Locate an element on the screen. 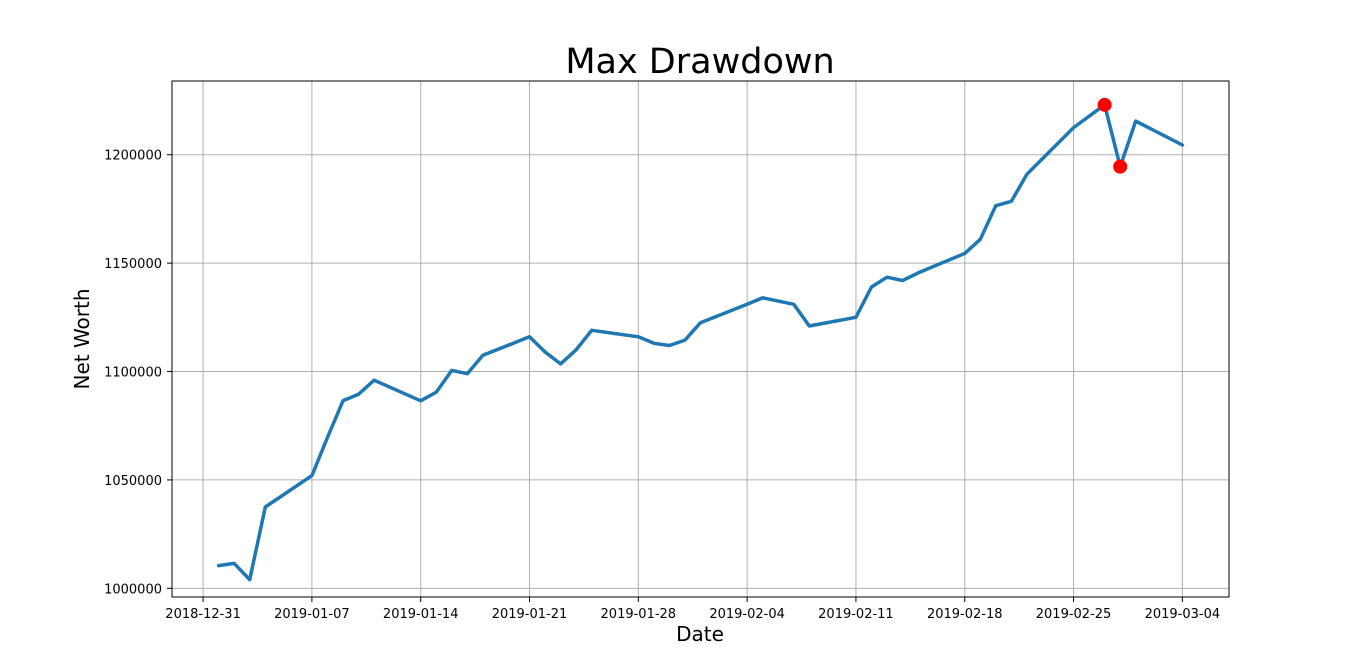  x-tick-label: 2019-01-14 is located at coordinates (421, 614).